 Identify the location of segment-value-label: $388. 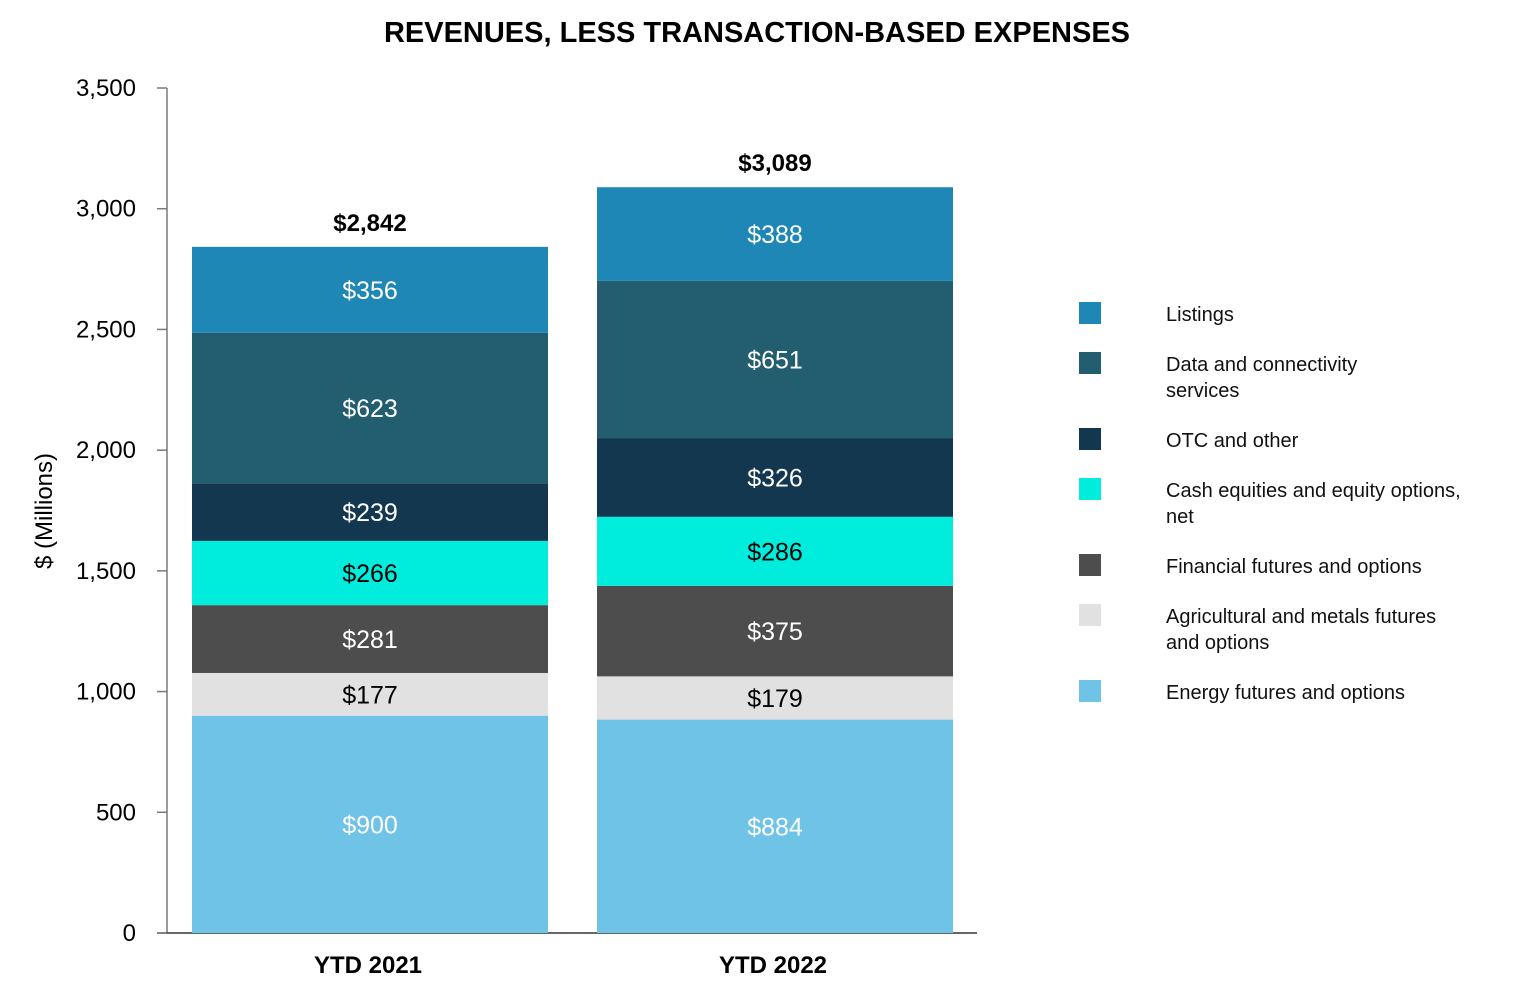
(775, 235).